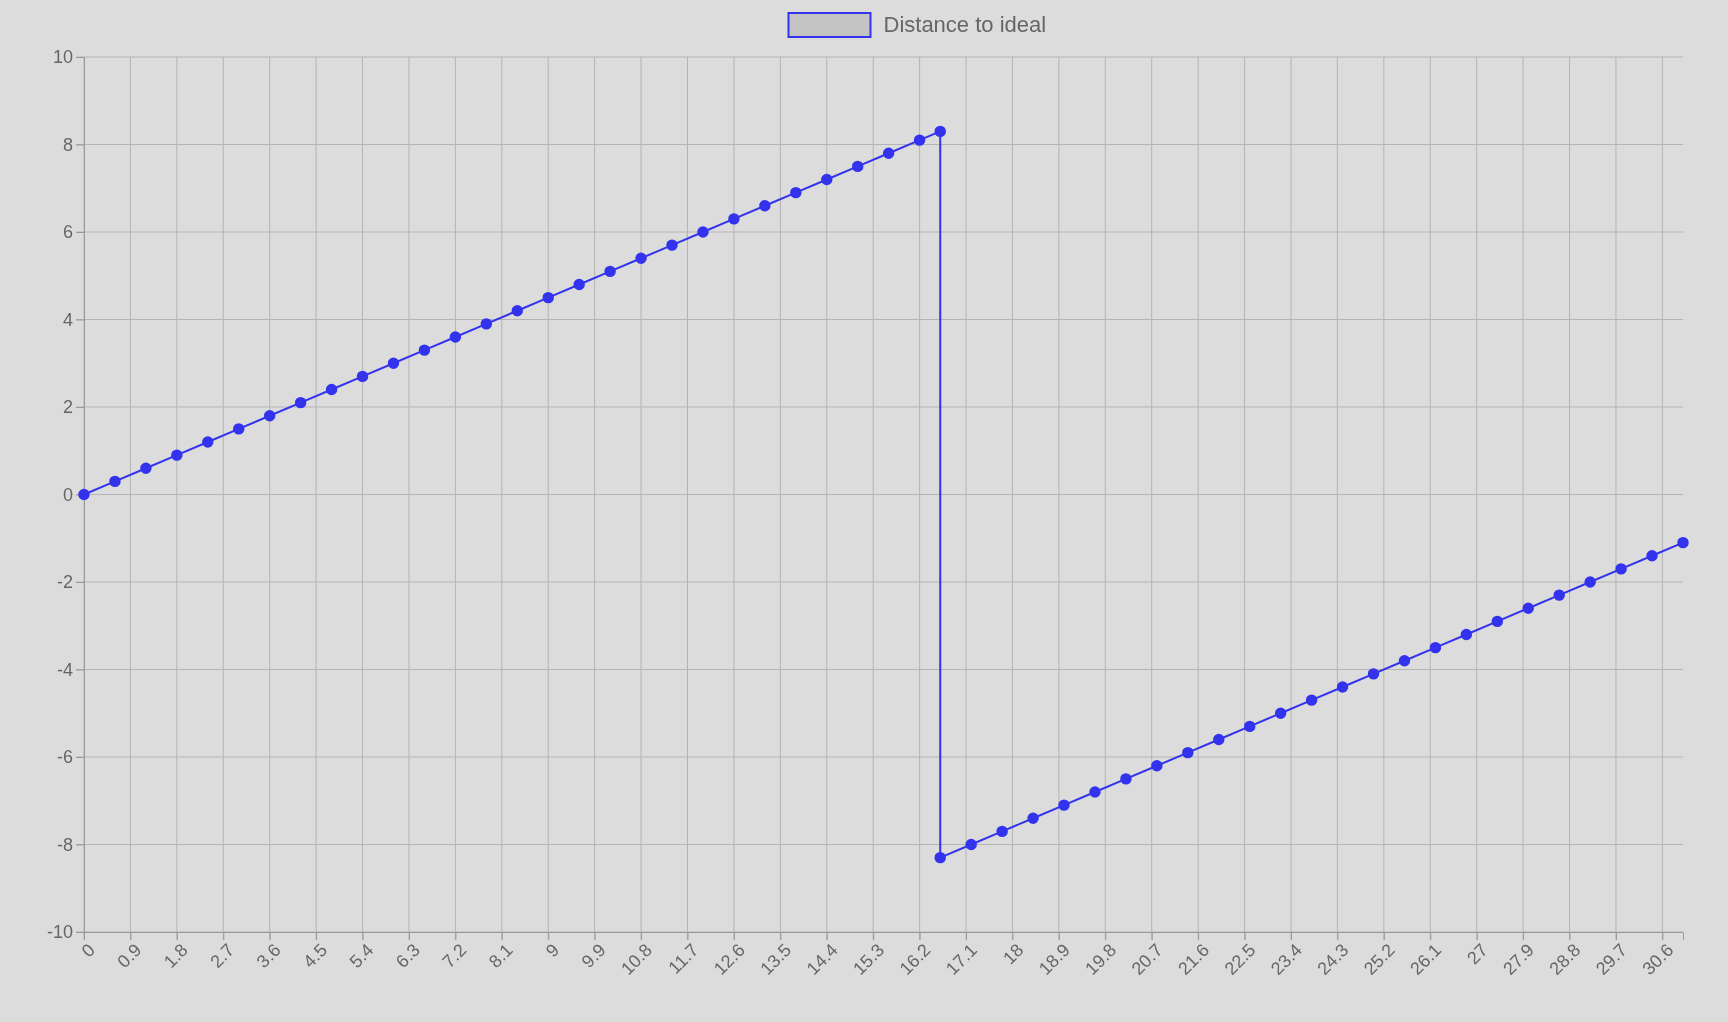 This screenshot has height=1022, width=1728. What do you see at coordinates (62, 57) in the screenshot?
I see `y-tick-label: 10` at bounding box center [62, 57].